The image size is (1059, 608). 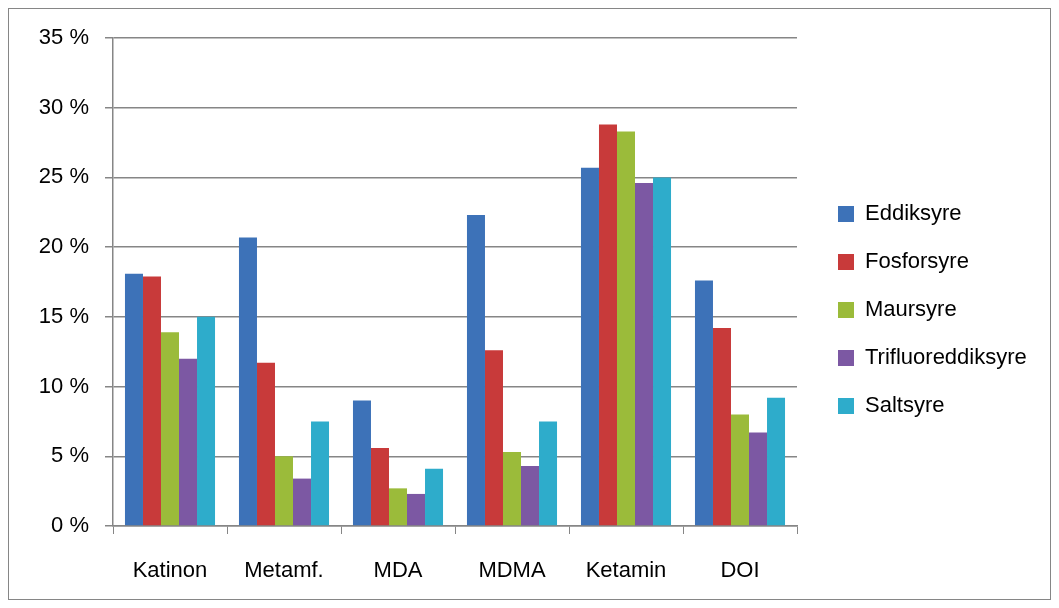 What do you see at coordinates (512, 570) in the screenshot?
I see `x-tick-label: MDMA` at bounding box center [512, 570].